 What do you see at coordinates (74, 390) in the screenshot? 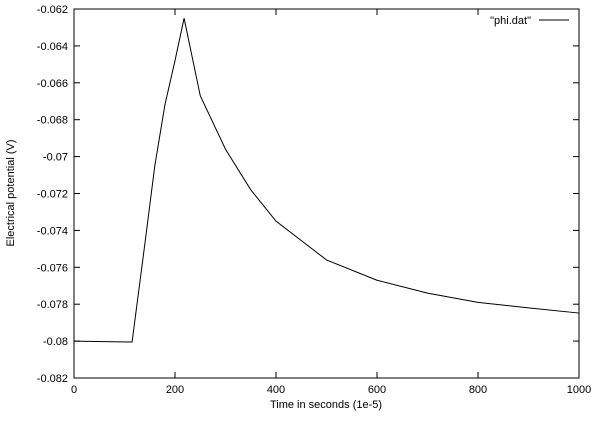
I see `x-tick-label: 0` at bounding box center [74, 390].